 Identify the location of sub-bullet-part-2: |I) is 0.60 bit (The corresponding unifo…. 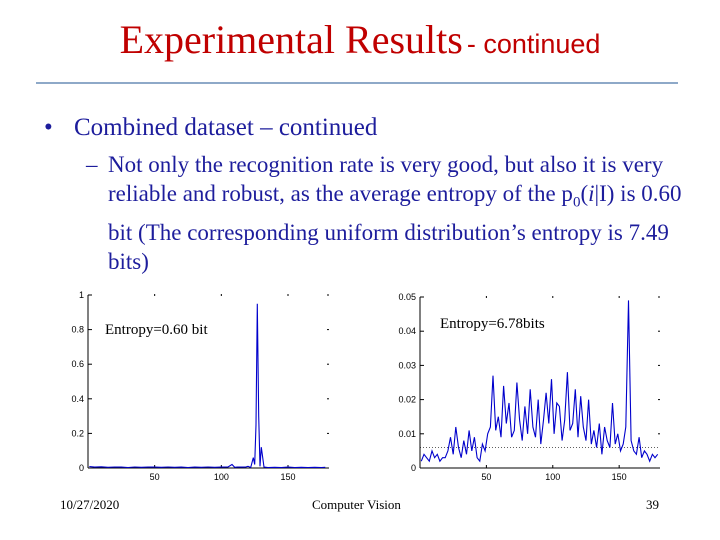
(395, 227).